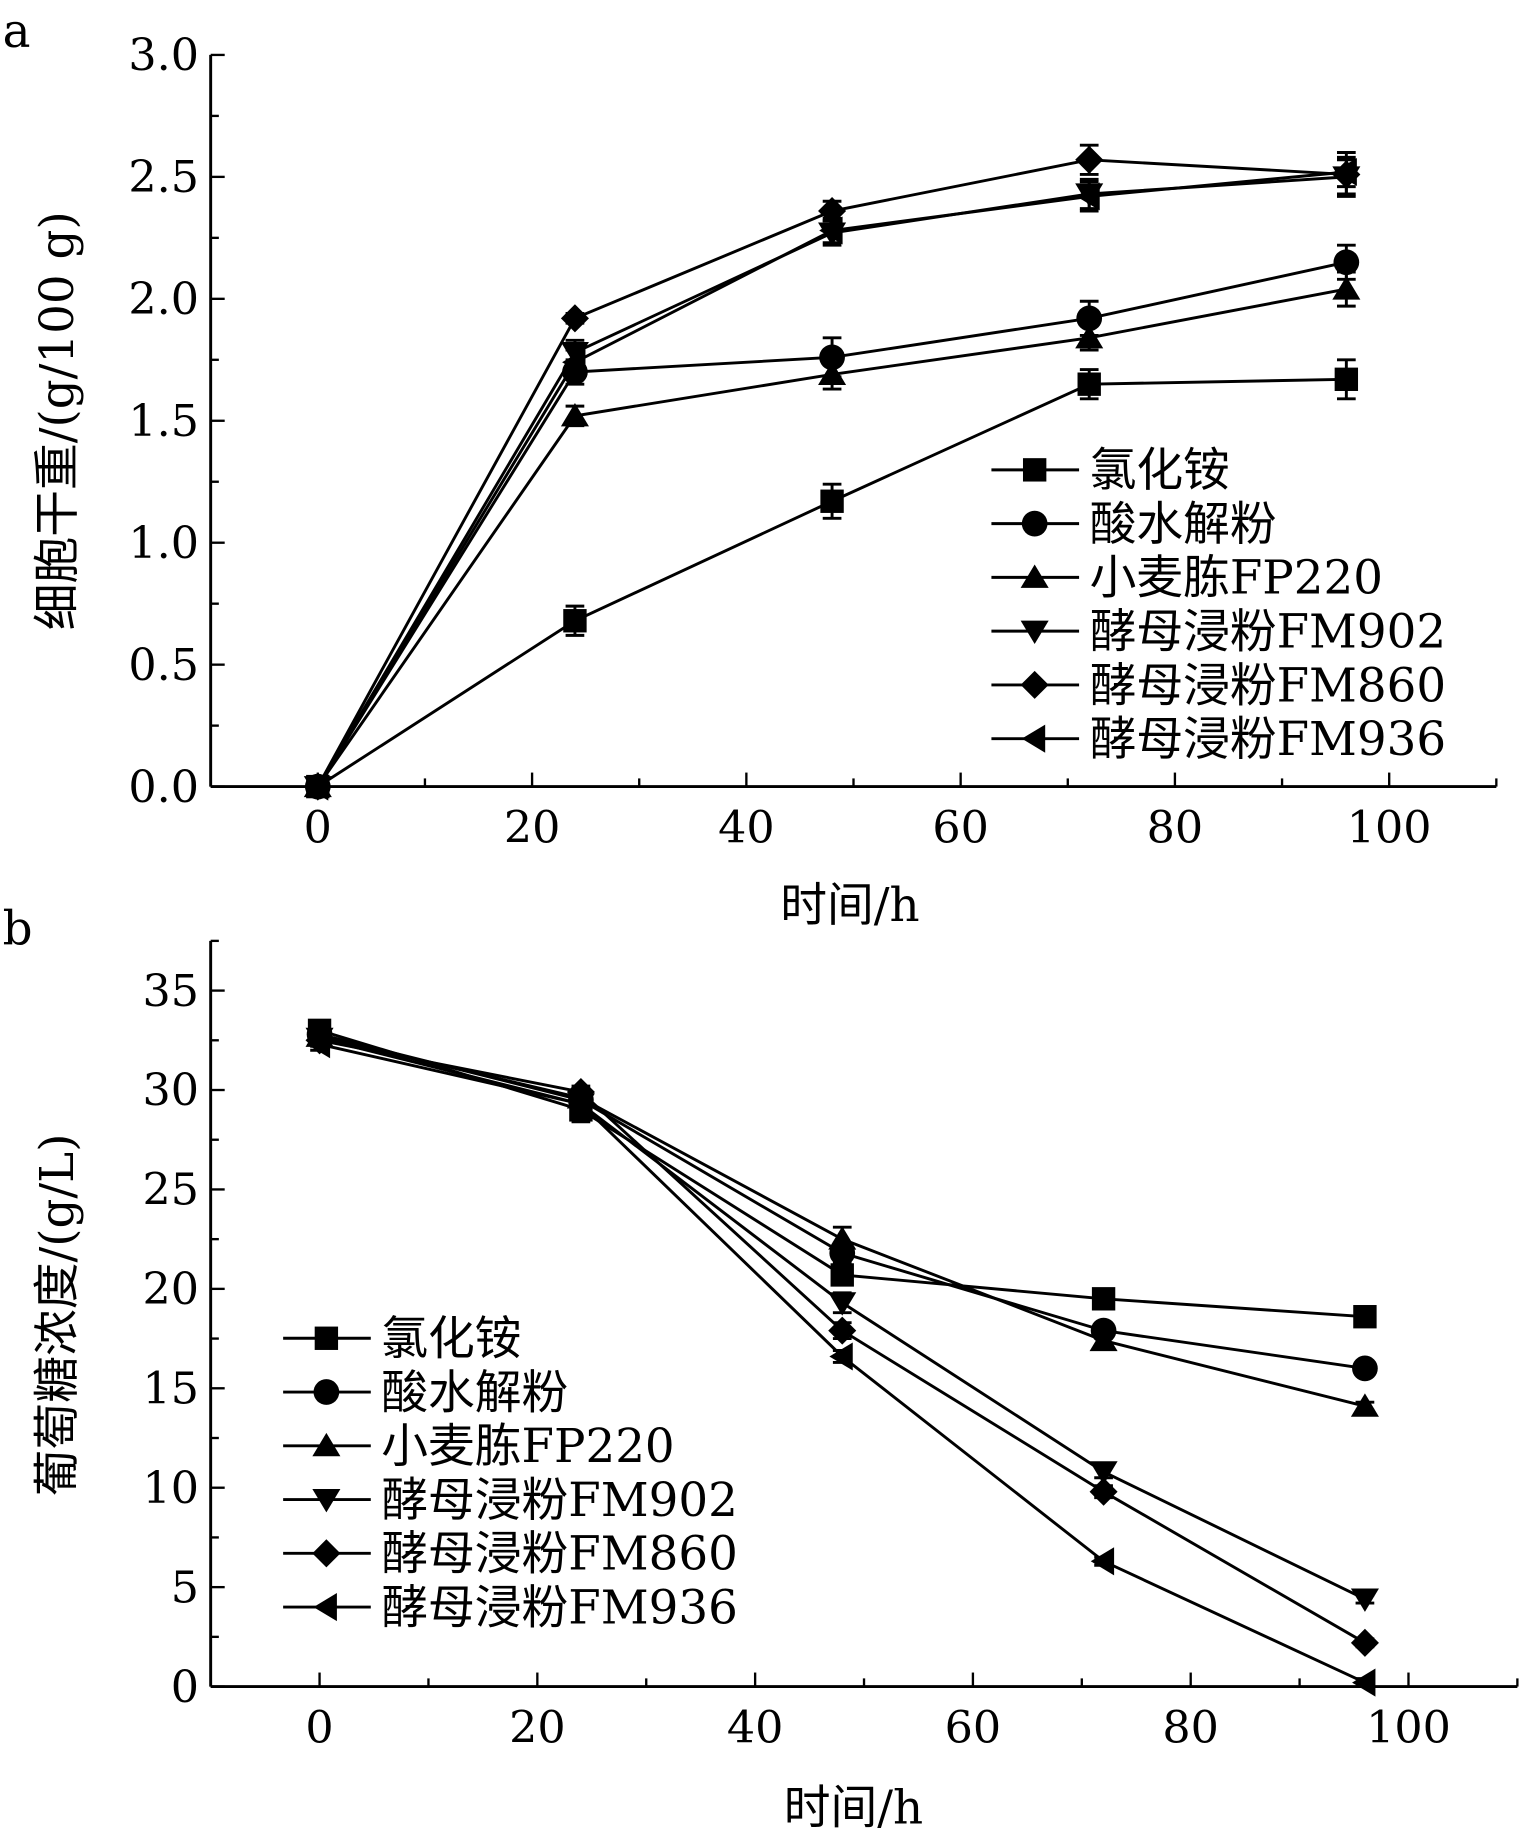 The height and width of the screenshot is (1835, 1520). I want to click on panel-label-b: b, so click(18, 929).